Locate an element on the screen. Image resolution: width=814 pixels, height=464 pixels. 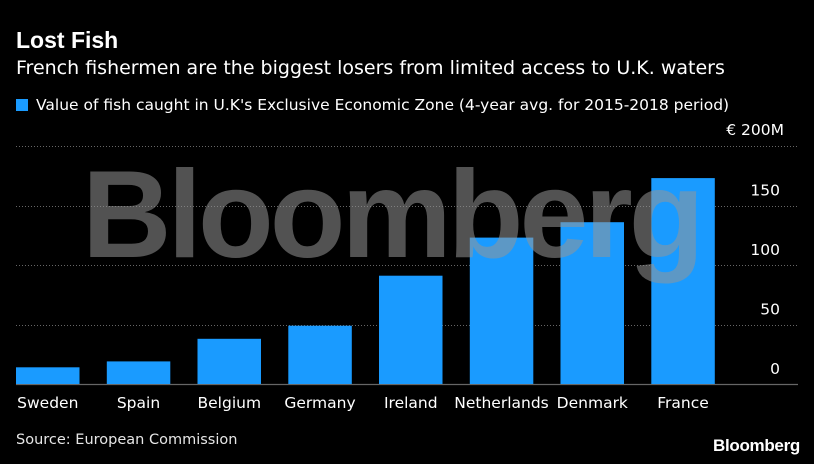
chart-title: Lost Fish is located at coordinates (67, 40).